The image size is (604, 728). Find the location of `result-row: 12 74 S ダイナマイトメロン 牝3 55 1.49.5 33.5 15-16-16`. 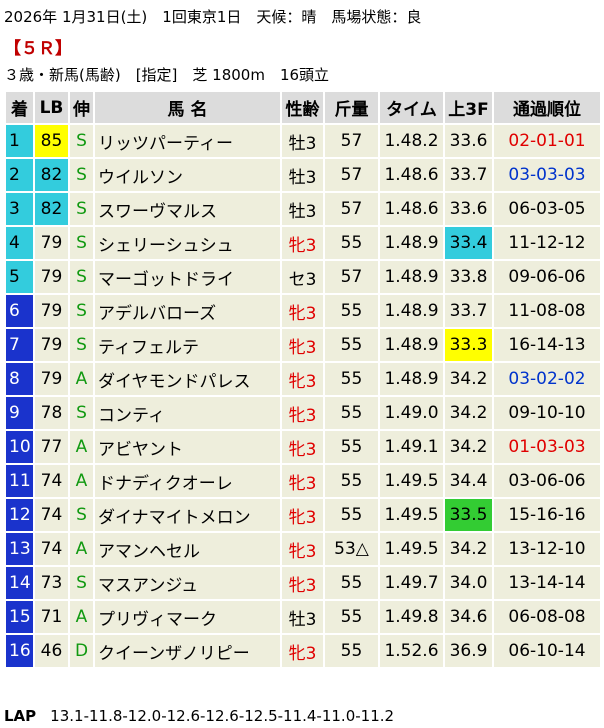

result-row: 12 74 S ダイナマイトメロン 牝3 55 1.49.5 33.5 15-16-16 is located at coordinates (303, 515).